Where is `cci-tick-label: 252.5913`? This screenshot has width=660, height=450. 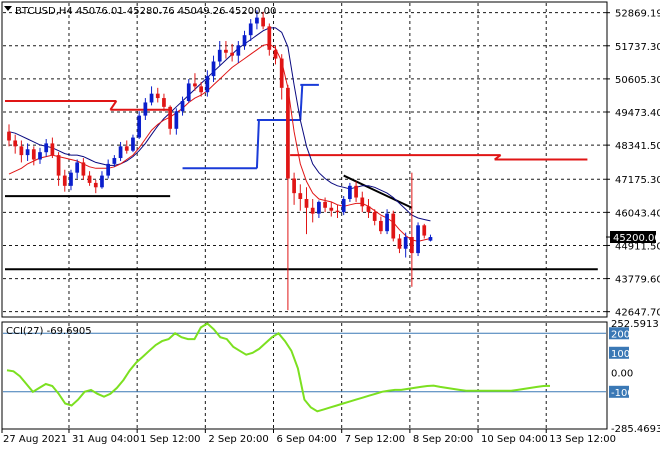
cci-tick-label: 252.5913 is located at coordinates (635, 324).